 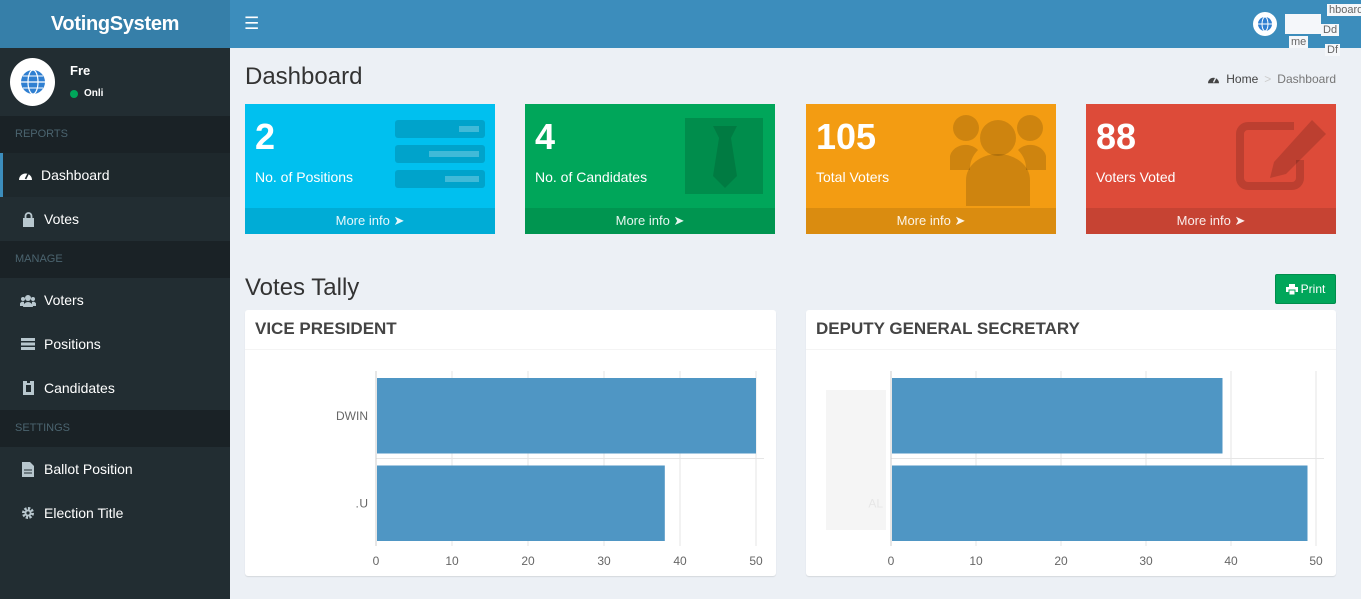 I want to click on sidebar-item-label: Candidates, so click(x=79, y=388).